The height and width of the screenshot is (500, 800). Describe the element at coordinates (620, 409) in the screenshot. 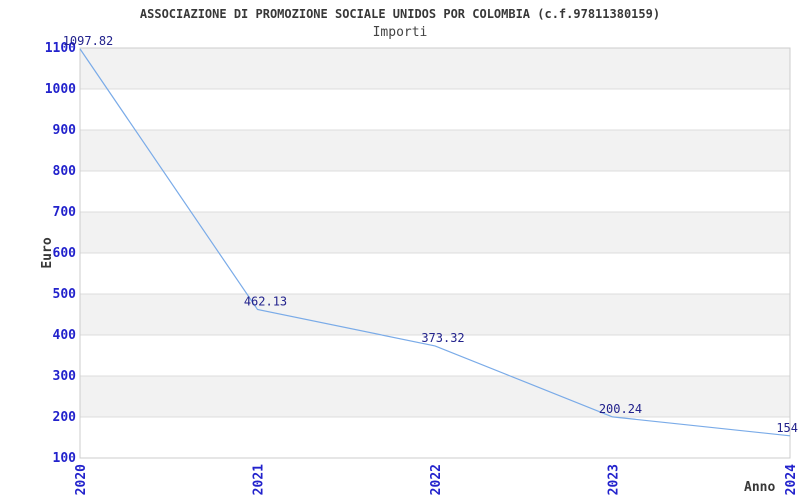

I see `value-label: 200.24` at that location.